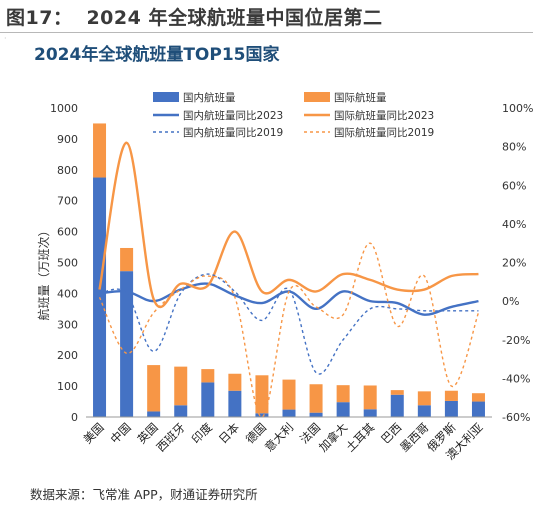 Image resolution: width=533 pixels, height=506 pixels. Describe the element at coordinates (93, 433) in the screenshot. I see `x-tick-label: 美国` at that location.